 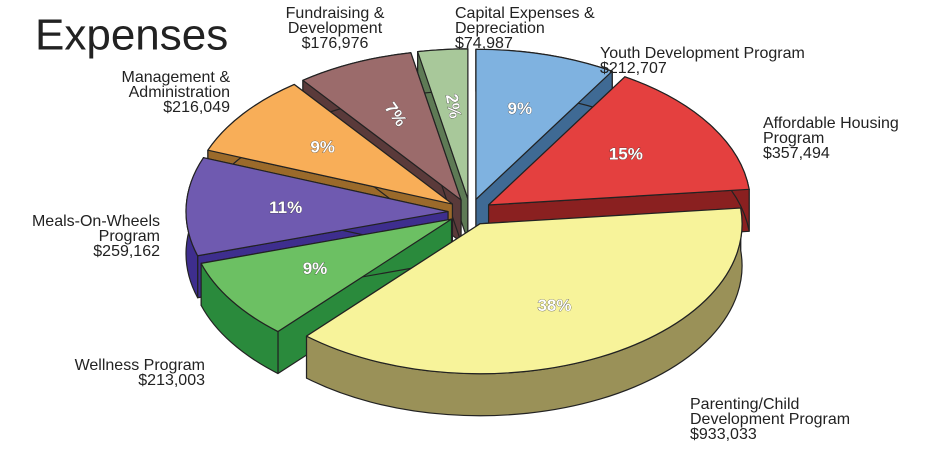 What do you see at coordinates (770, 419) in the screenshot?
I see `category-label: Development Program` at bounding box center [770, 419].